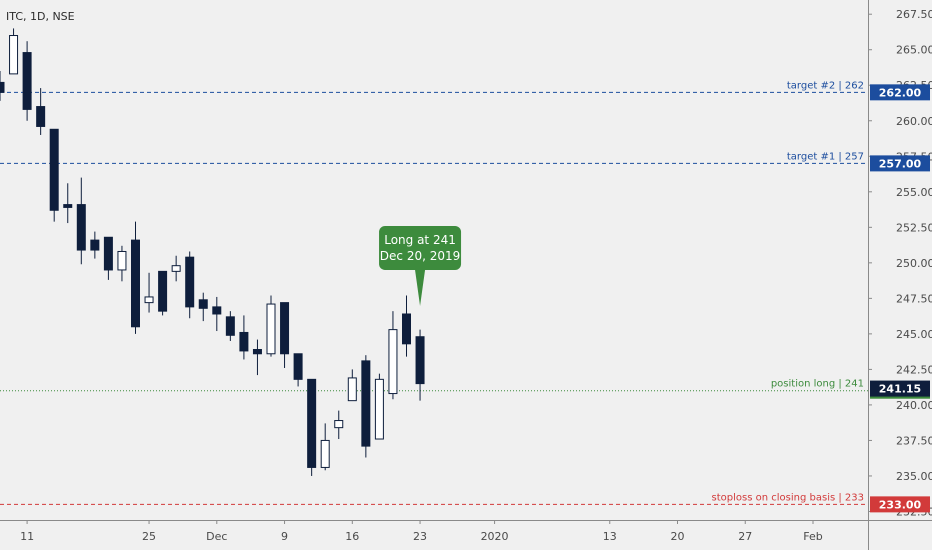  I want to click on x-tick-label: 11, so click(27, 536).